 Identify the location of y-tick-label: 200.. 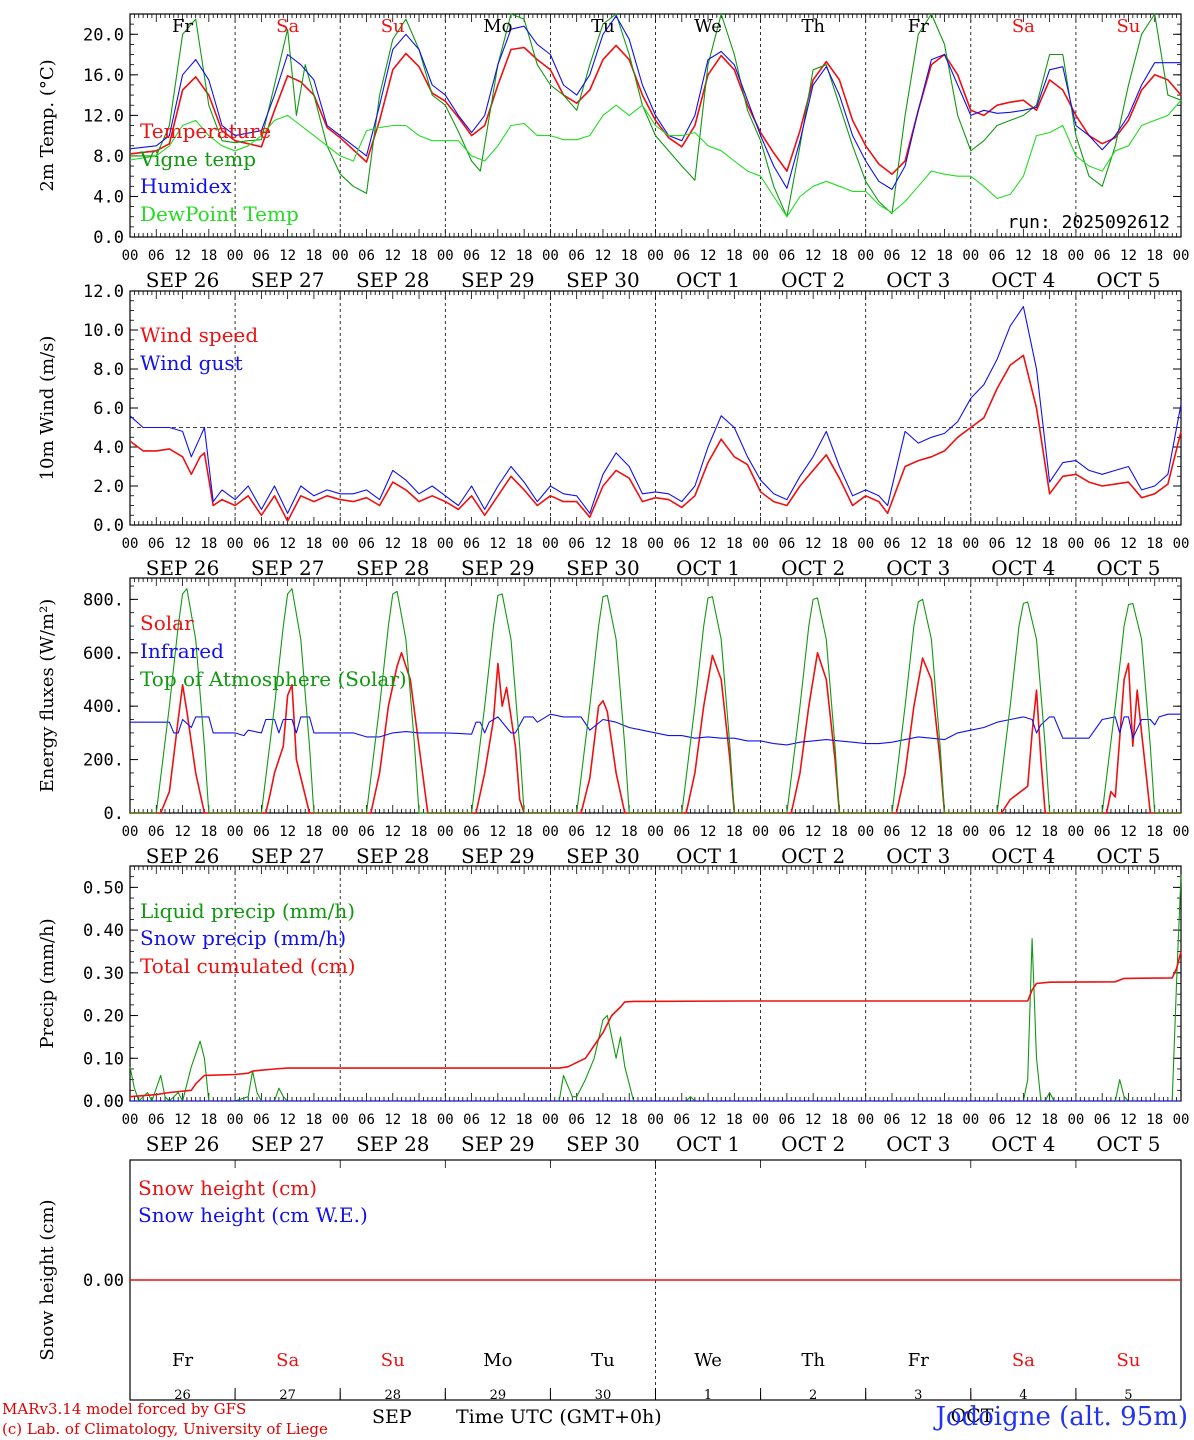
(103, 761).